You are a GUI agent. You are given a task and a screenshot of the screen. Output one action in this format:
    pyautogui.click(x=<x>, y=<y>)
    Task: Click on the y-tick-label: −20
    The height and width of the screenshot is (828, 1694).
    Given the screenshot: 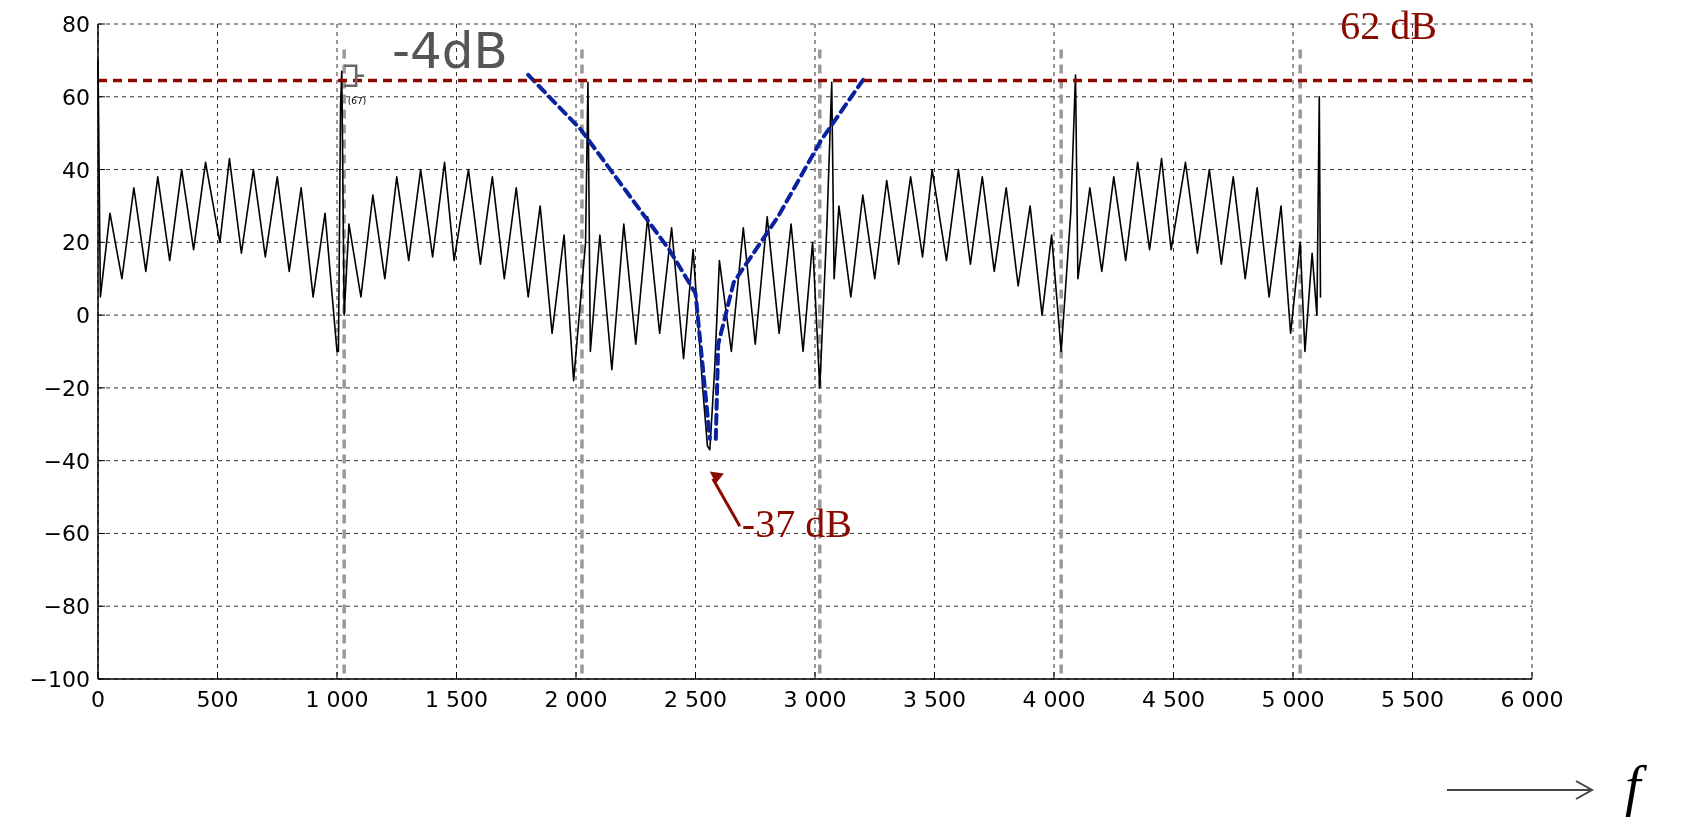 What is the action you would take?
    pyautogui.click(x=66, y=388)
    